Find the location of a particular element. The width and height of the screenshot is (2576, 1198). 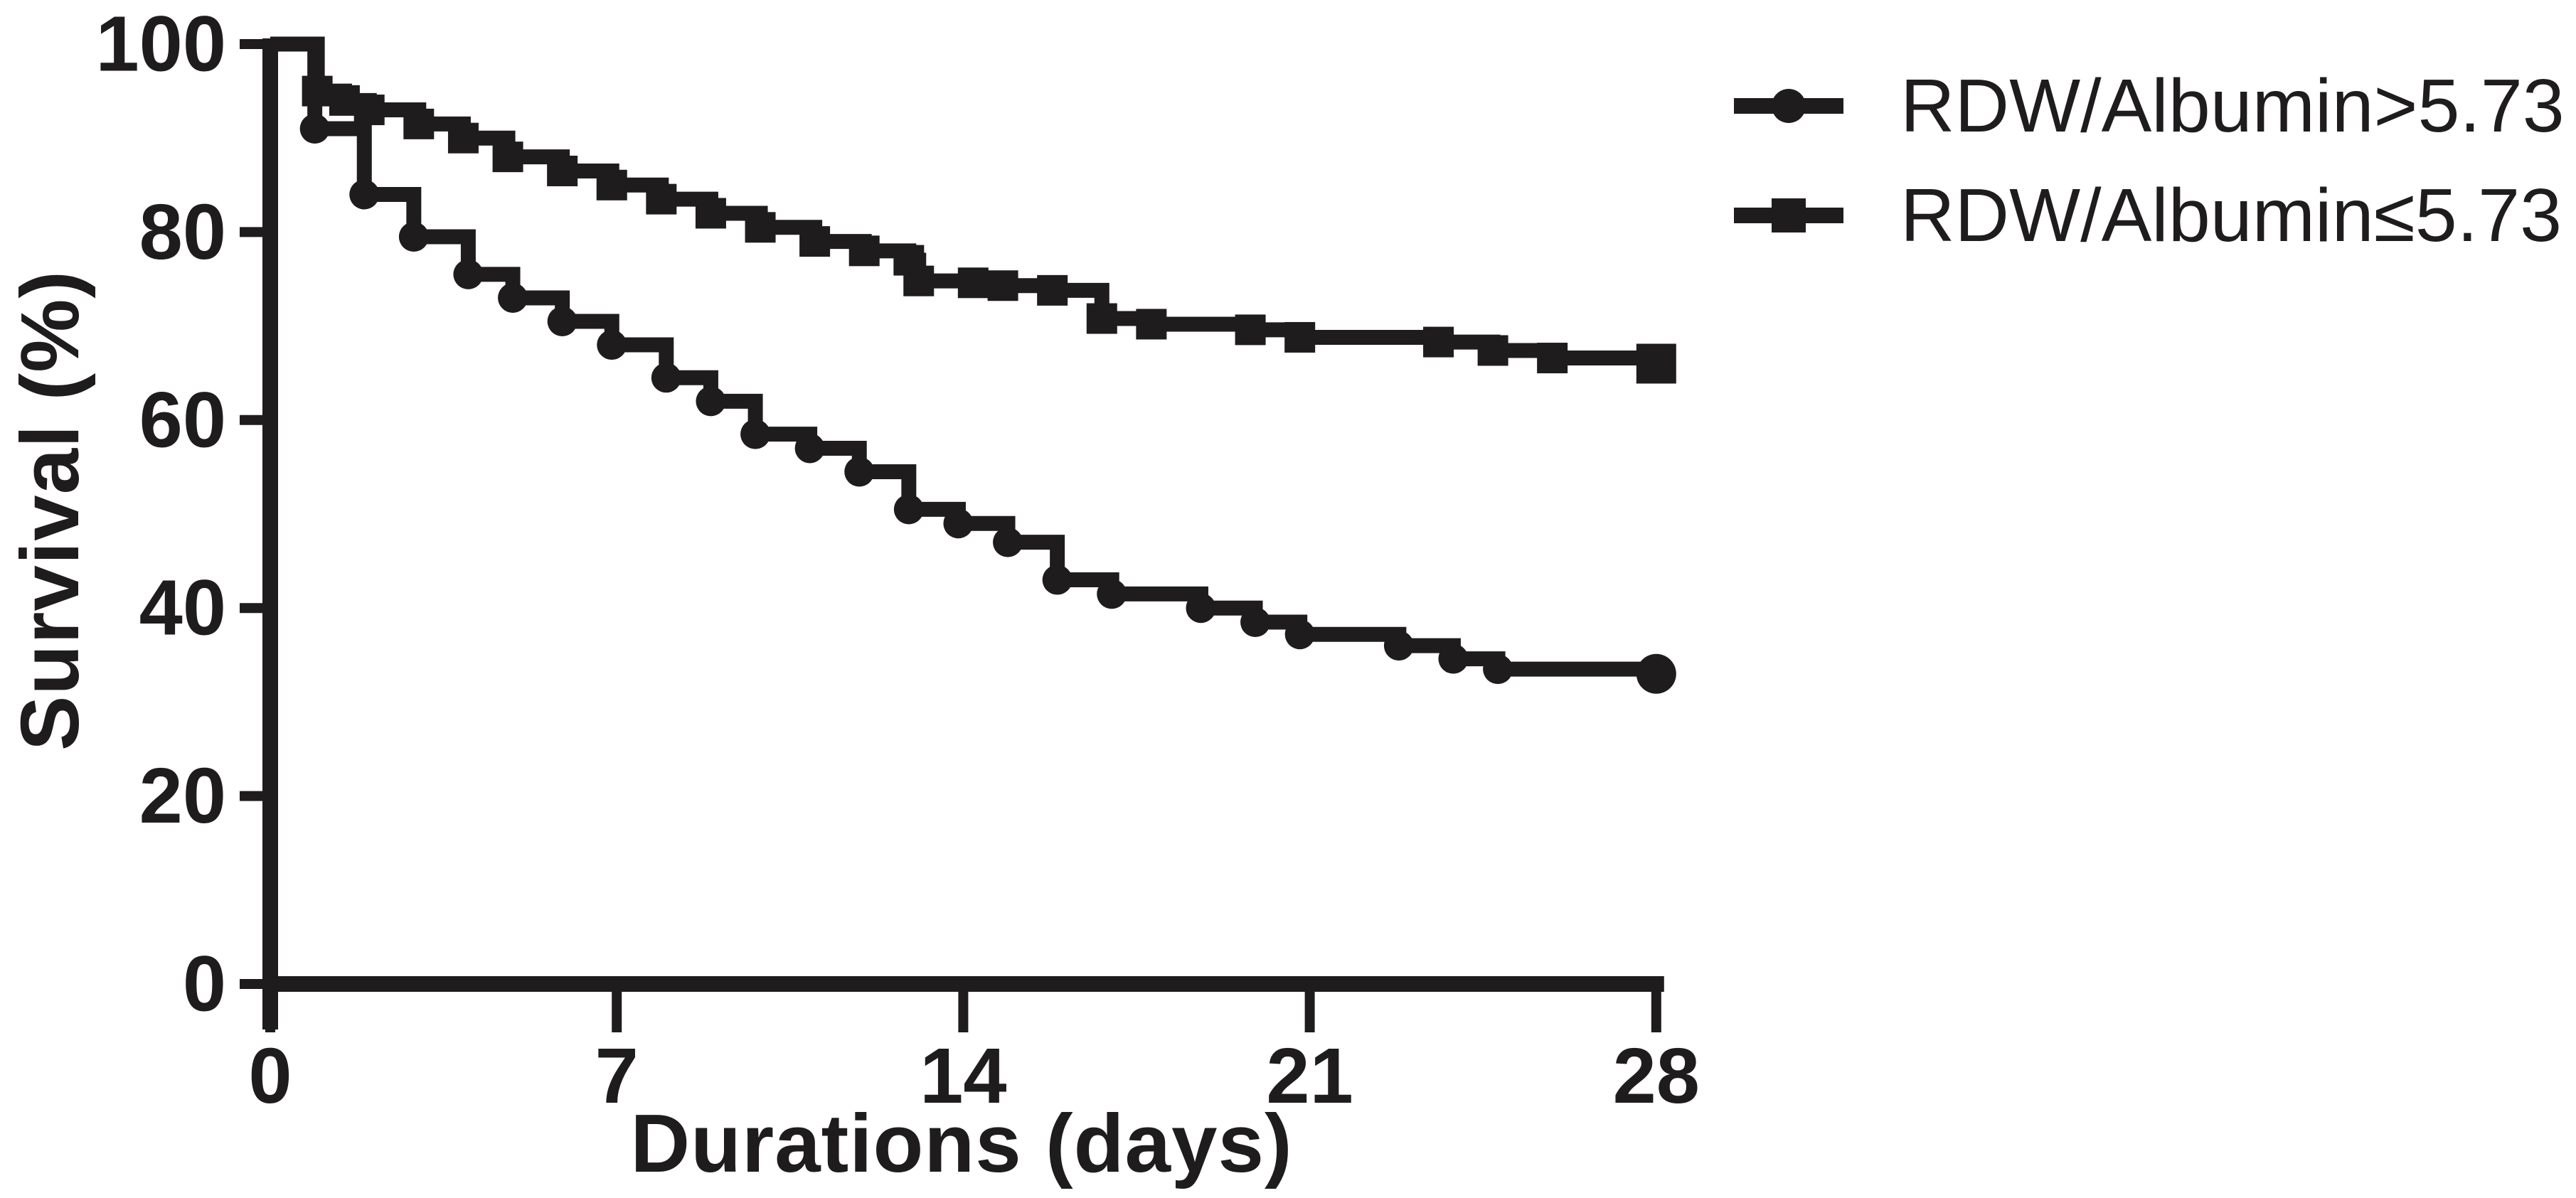

y-tick-label: 0 is located at coordinates (204, 984).